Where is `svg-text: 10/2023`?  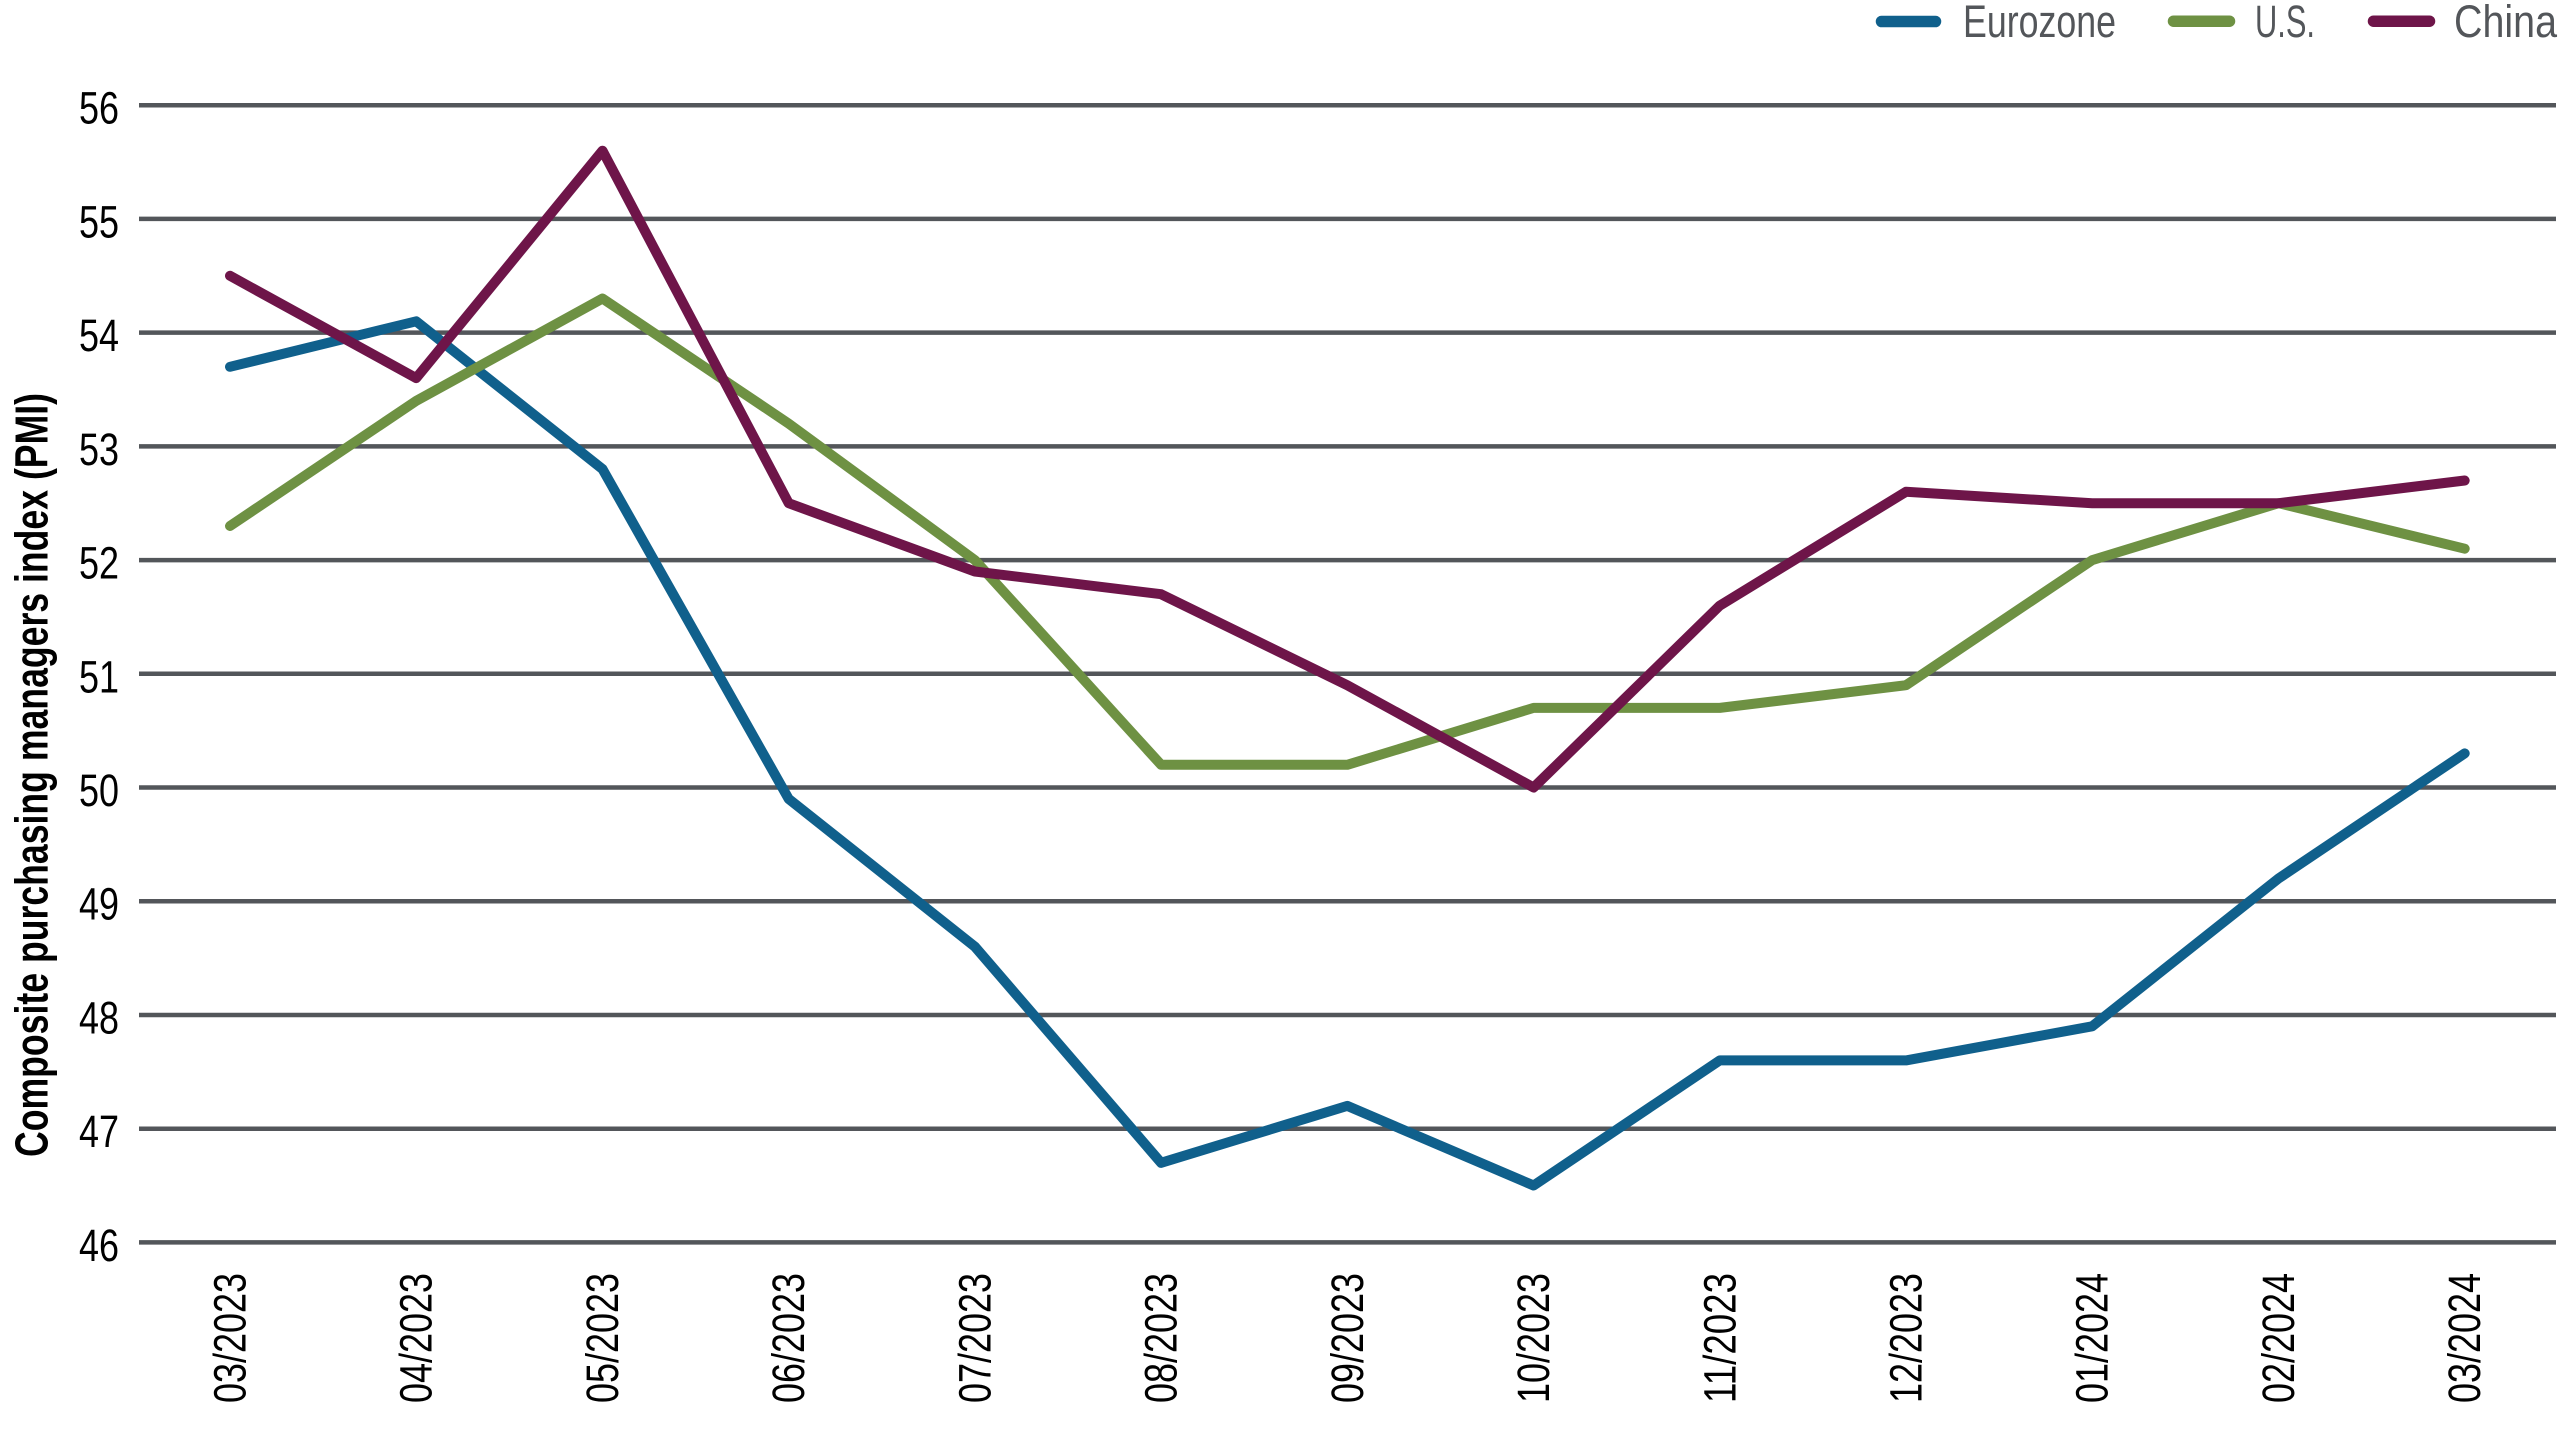
svg-text: 10/2023 is located at coordinates (1533, 1338).